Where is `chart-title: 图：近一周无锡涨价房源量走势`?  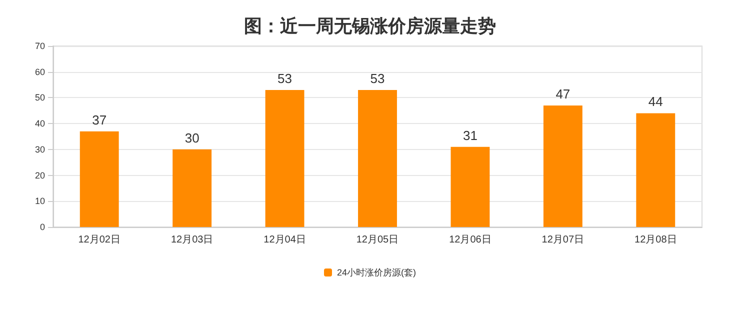 chart-title: 图：近一周无锡涨价房源量走势 is located at coordinates (370, 26).